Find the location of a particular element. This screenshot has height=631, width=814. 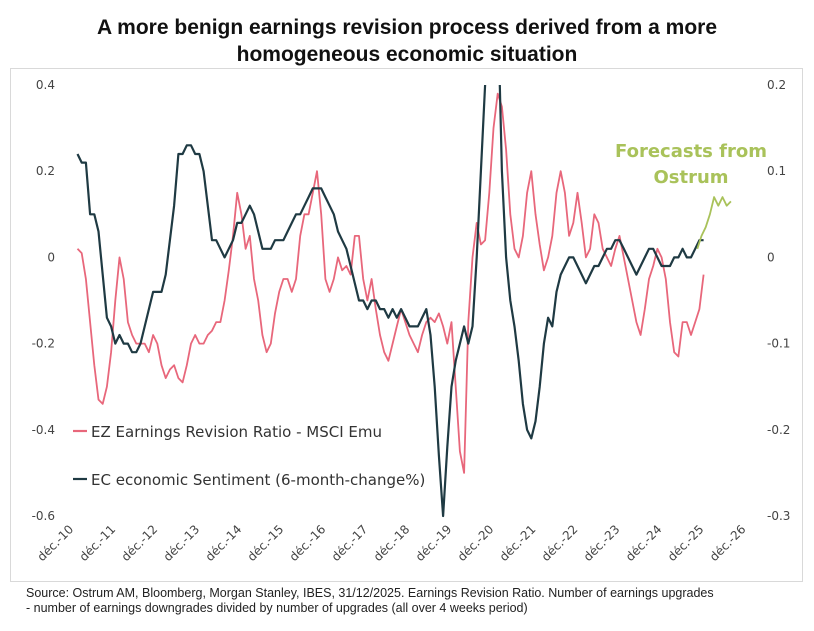

x-tick-label: déc.-18 is located at coordinates (392, 543).